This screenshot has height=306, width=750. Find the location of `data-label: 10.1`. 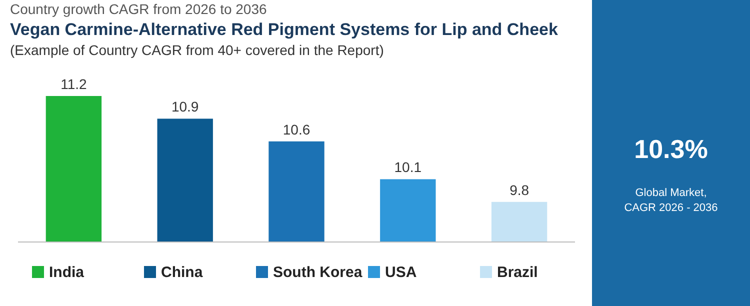

data-label: 10.1 is located at coordinates (408, 167).